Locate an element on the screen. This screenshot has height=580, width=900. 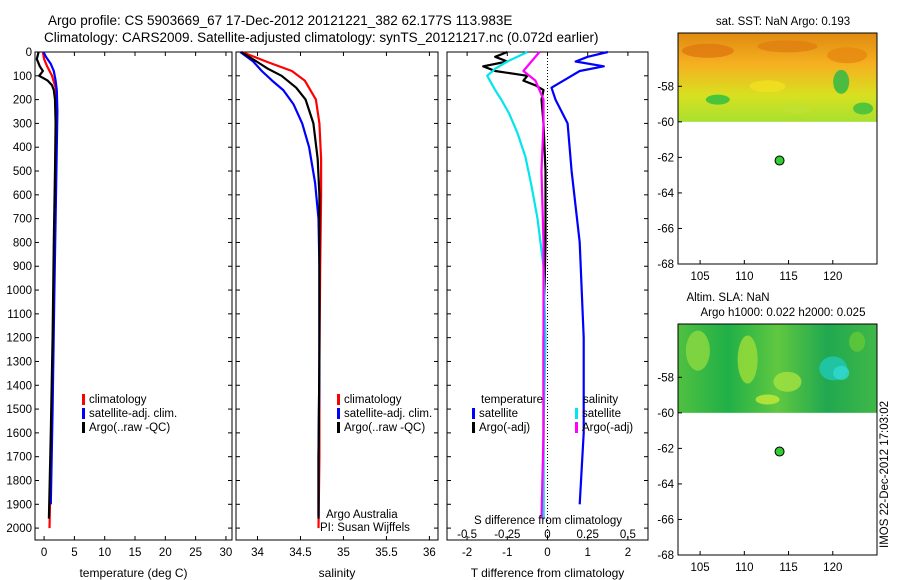
depth-tick-label: 1000 is located at coordinates (19, 291).